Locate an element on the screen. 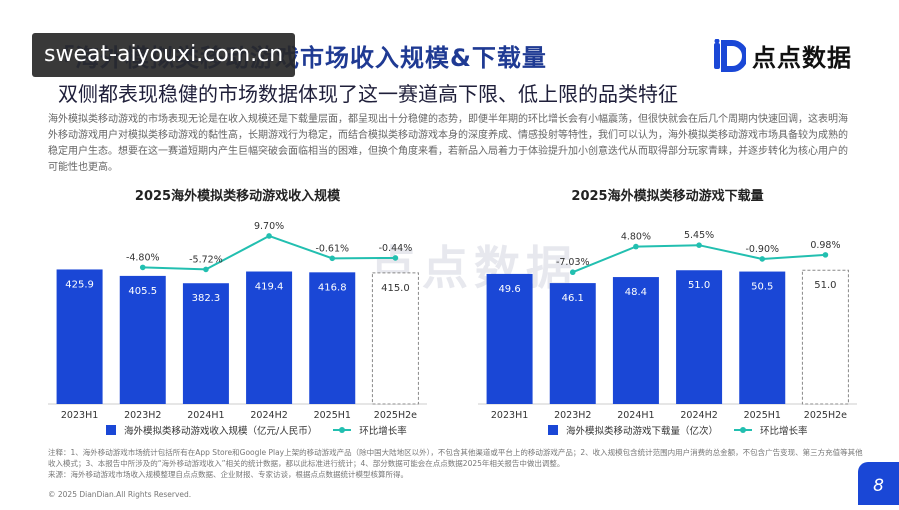 Image resolution: width=899 pixels, height=510 pixels. growth-label: -0.61% is located at coordinates (332, 248).